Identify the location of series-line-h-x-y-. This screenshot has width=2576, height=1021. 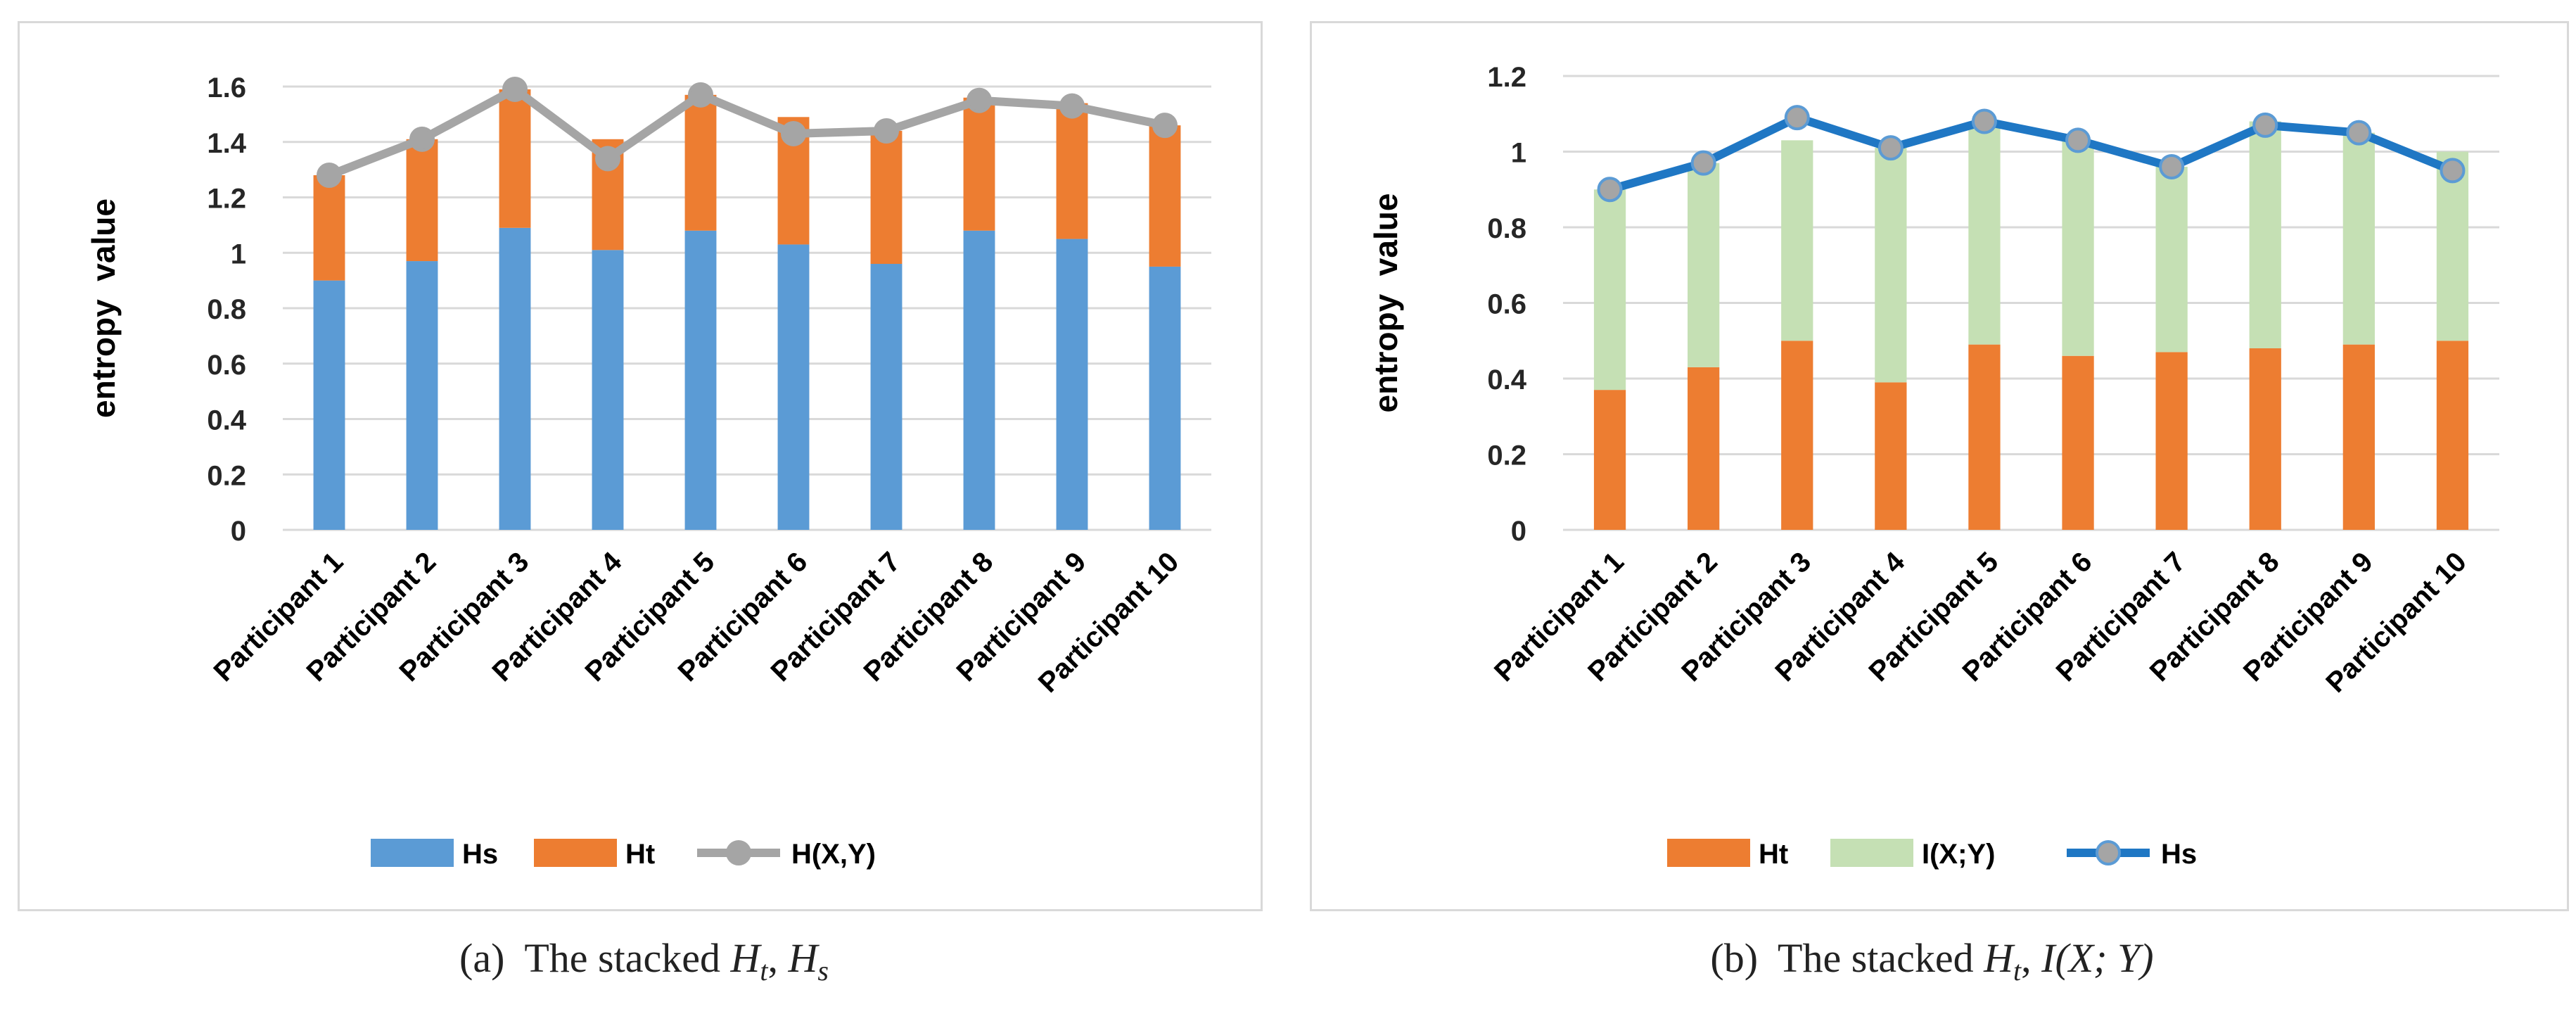
(746, 131).